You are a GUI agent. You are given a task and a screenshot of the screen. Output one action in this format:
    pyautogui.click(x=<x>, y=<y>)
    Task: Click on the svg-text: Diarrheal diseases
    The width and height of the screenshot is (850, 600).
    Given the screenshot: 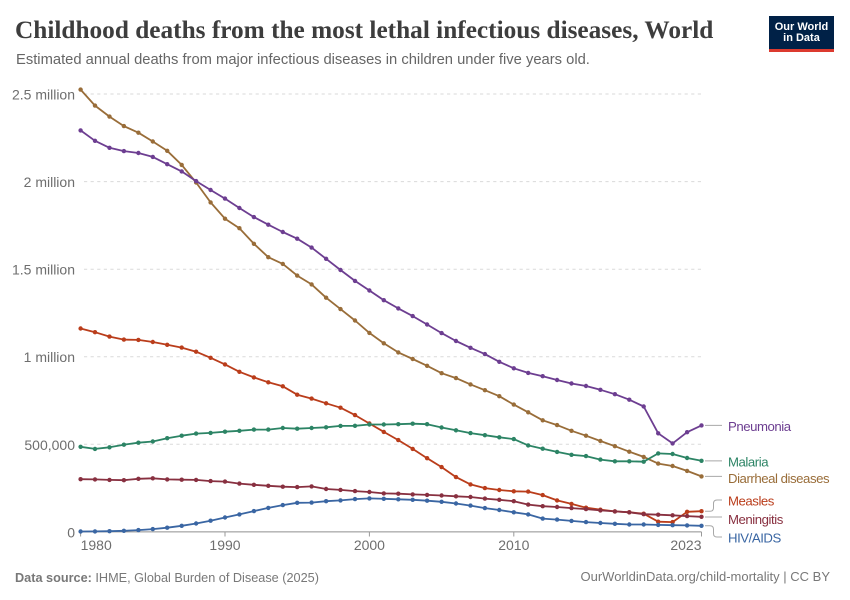 What is the action you would take?
    pyautogui.click(x=779, y=478)
    